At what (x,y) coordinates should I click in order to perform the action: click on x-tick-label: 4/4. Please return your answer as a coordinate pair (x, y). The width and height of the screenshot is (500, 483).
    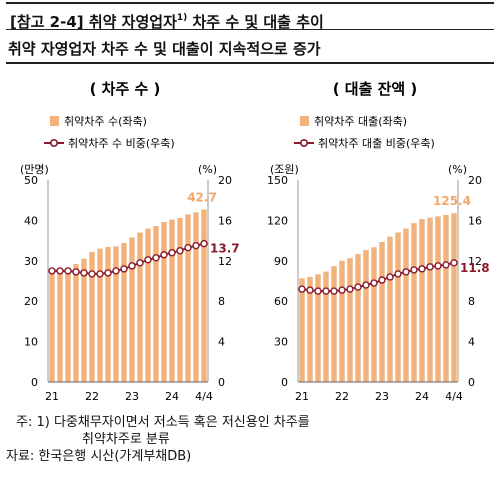
    Looking at the image, I should click on (204, 396).